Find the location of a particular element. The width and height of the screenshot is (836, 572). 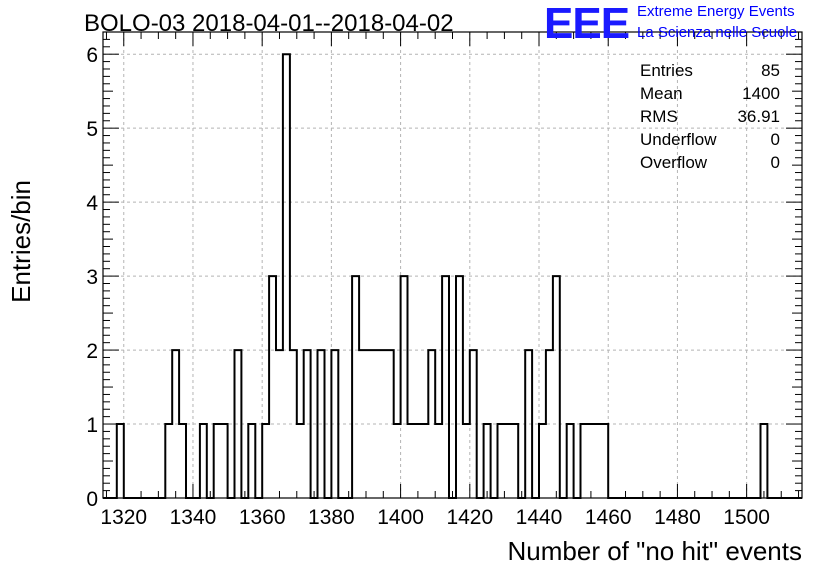

x-tick-label: 1360 is located at coordinates (262, 517).